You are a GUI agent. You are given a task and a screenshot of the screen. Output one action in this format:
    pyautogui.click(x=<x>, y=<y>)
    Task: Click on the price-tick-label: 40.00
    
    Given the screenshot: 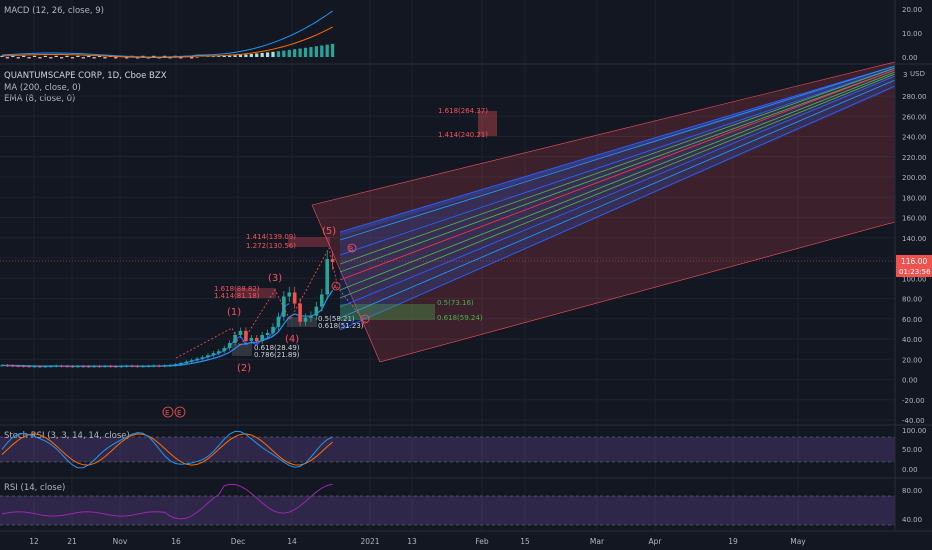 What is the action you would take?
    pyautogui.click(x=912, y=340)
    